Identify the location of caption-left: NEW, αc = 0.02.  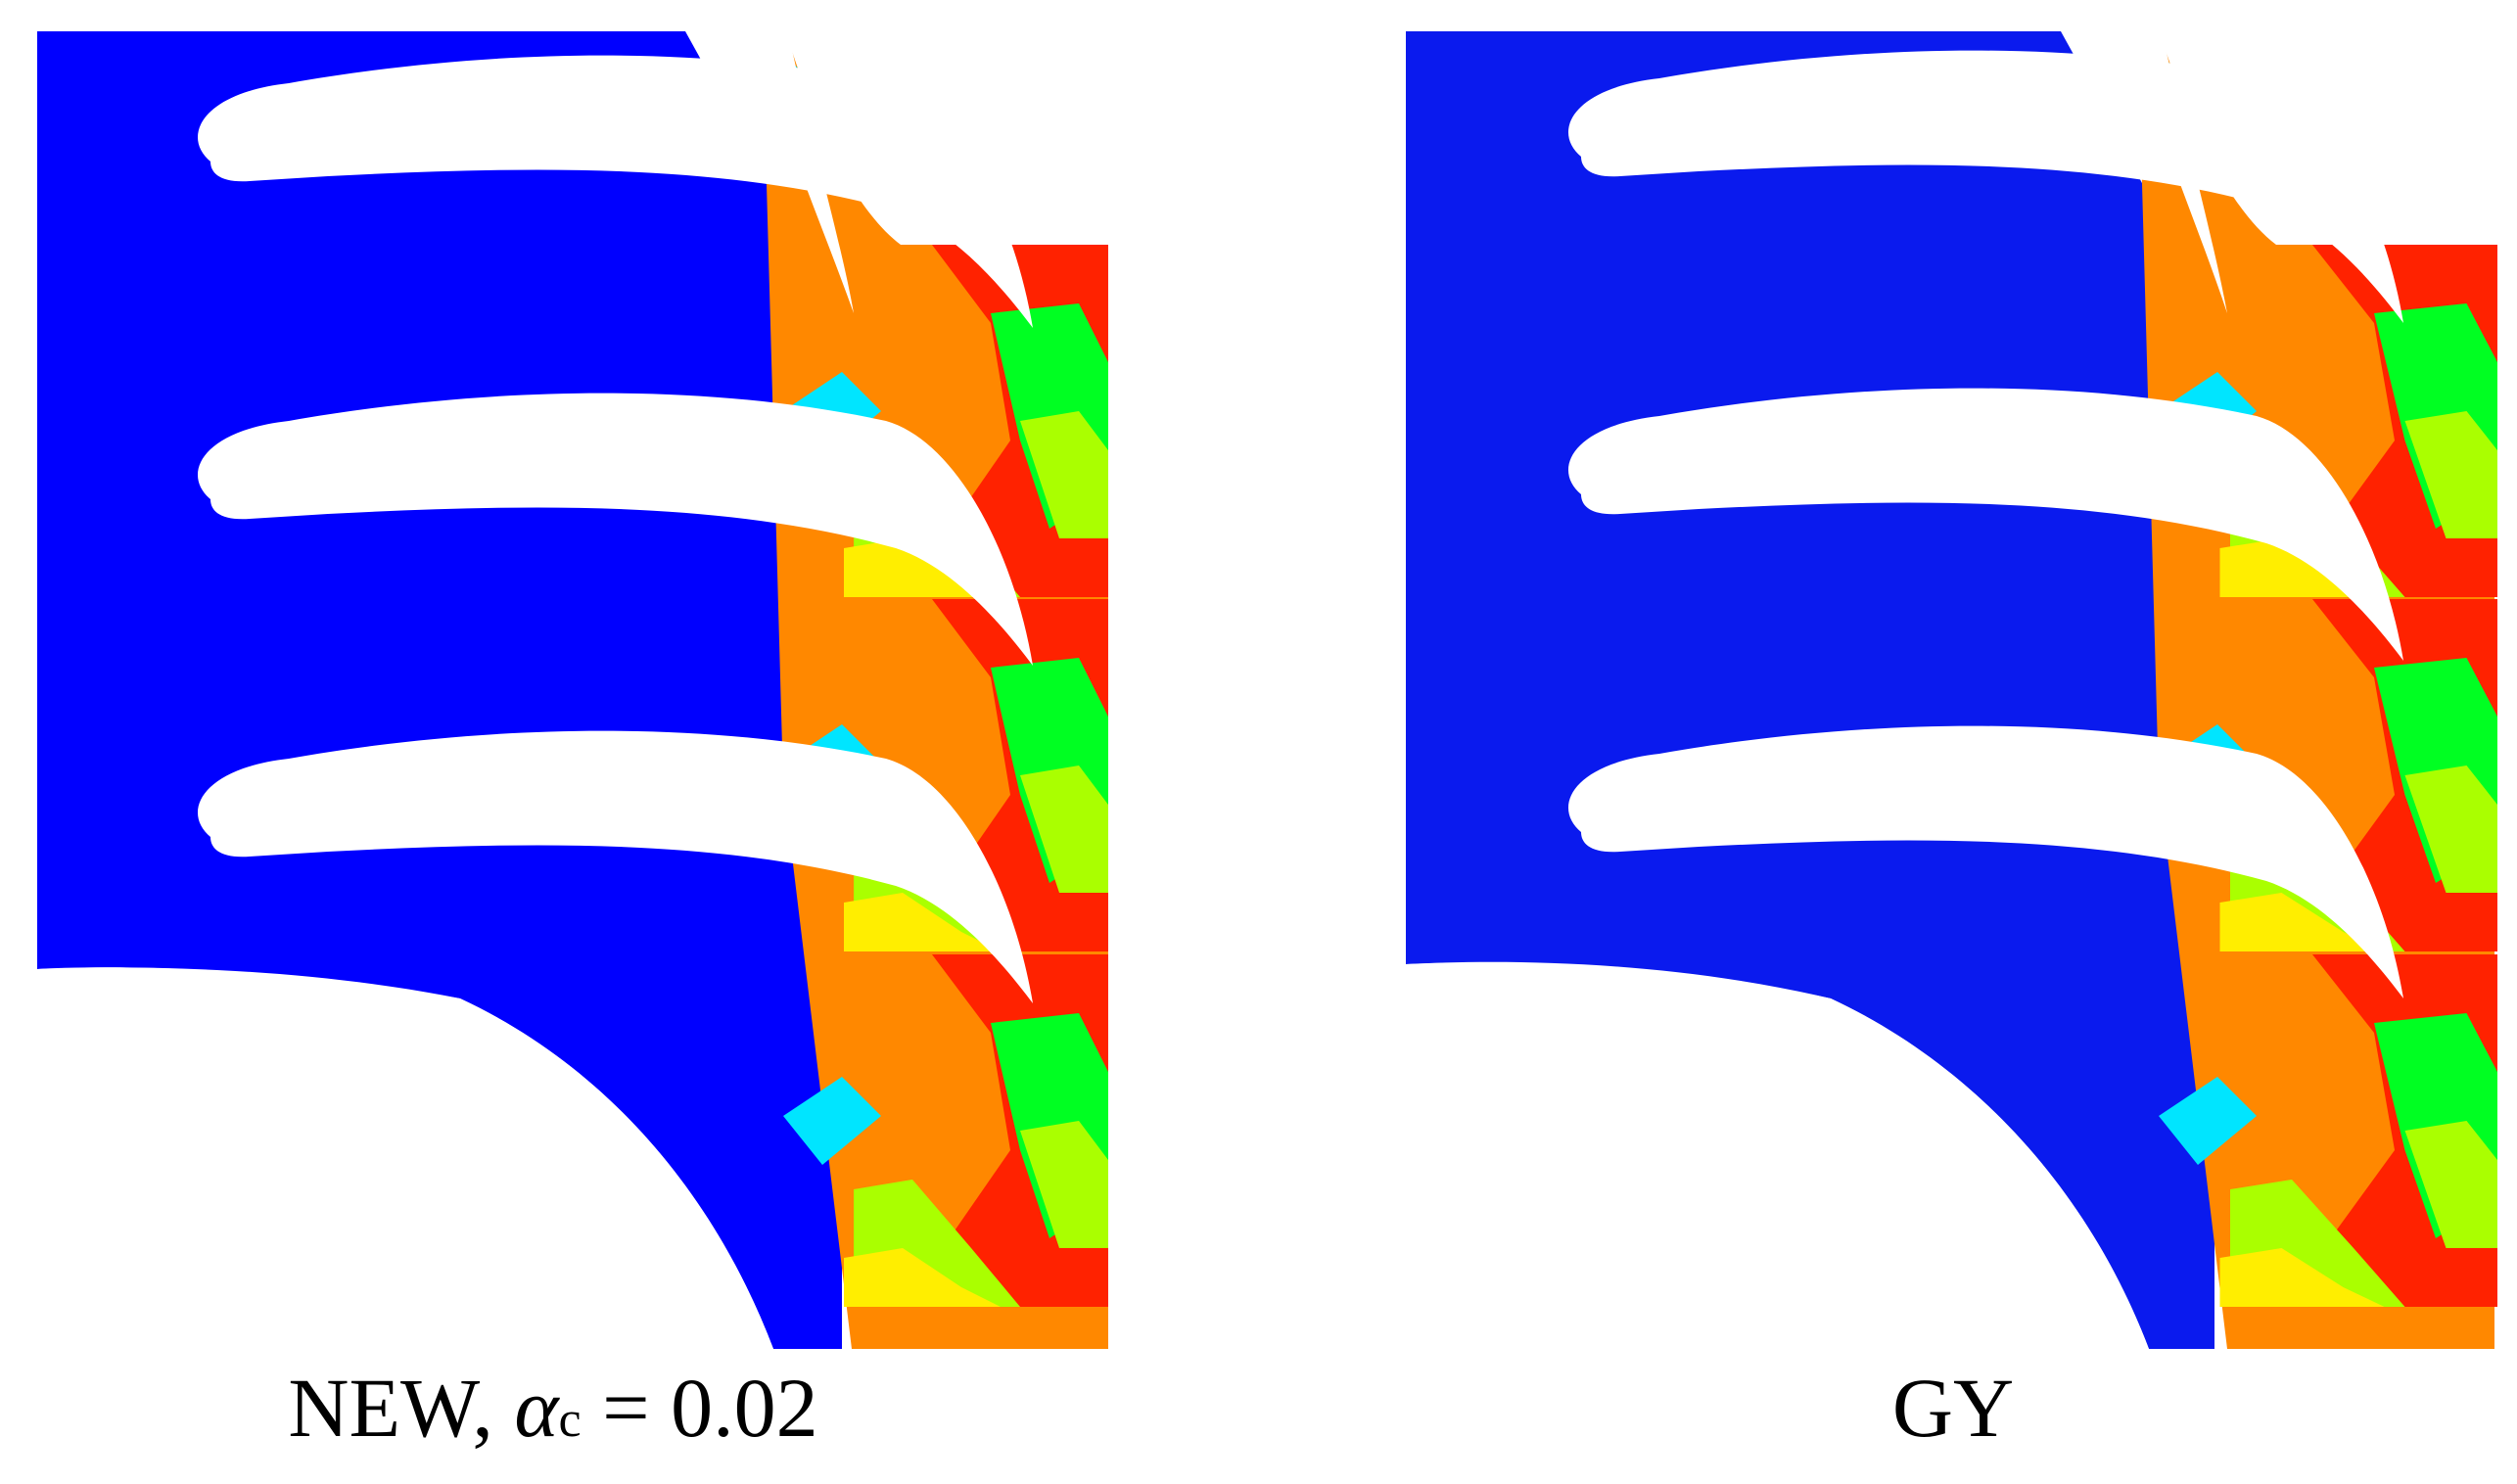
(553, 1408).